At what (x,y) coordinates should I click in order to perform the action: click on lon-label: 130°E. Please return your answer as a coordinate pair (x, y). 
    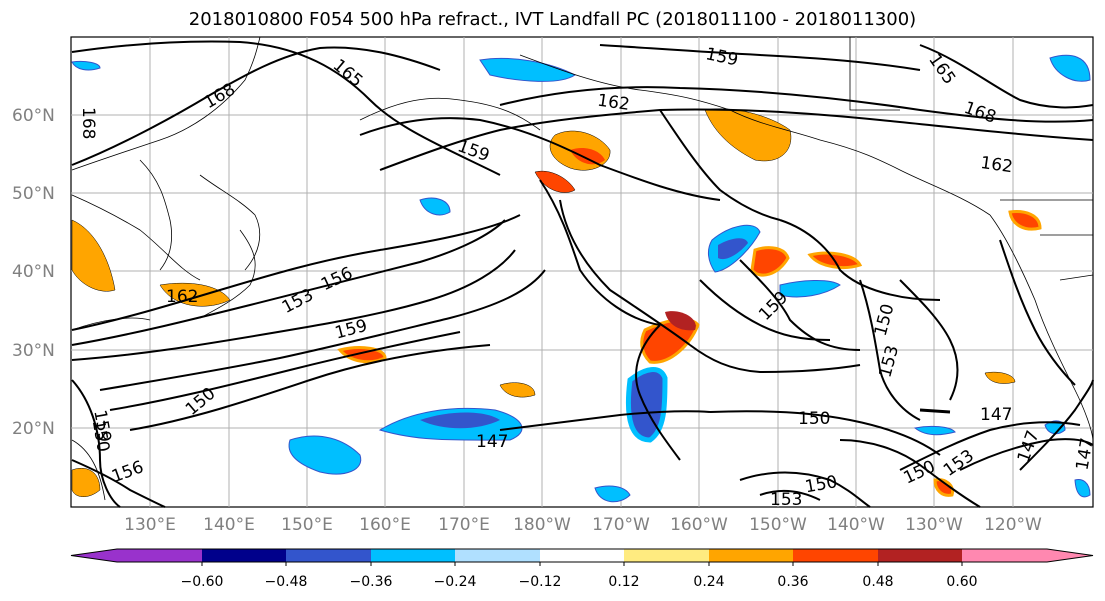
    Looking at the image, I should click on (150, 522).